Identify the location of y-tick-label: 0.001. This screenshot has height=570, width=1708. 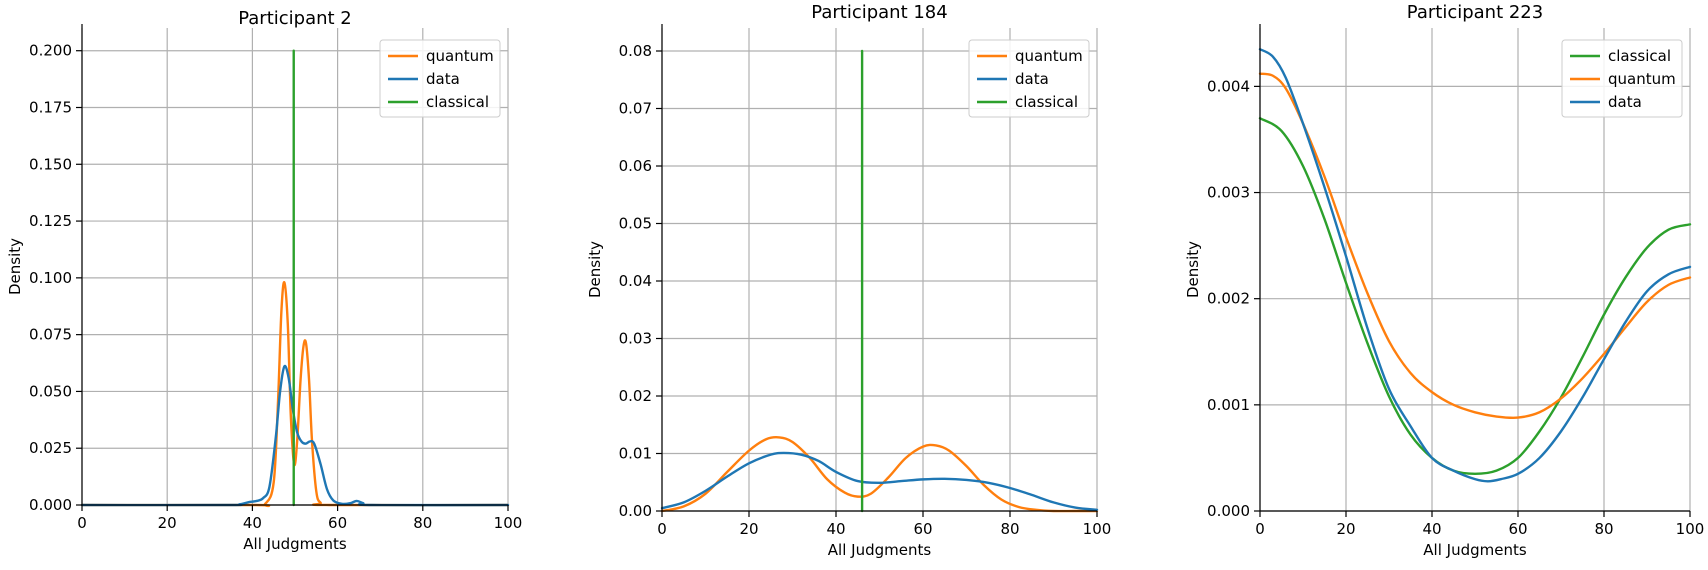
(1228, 405).